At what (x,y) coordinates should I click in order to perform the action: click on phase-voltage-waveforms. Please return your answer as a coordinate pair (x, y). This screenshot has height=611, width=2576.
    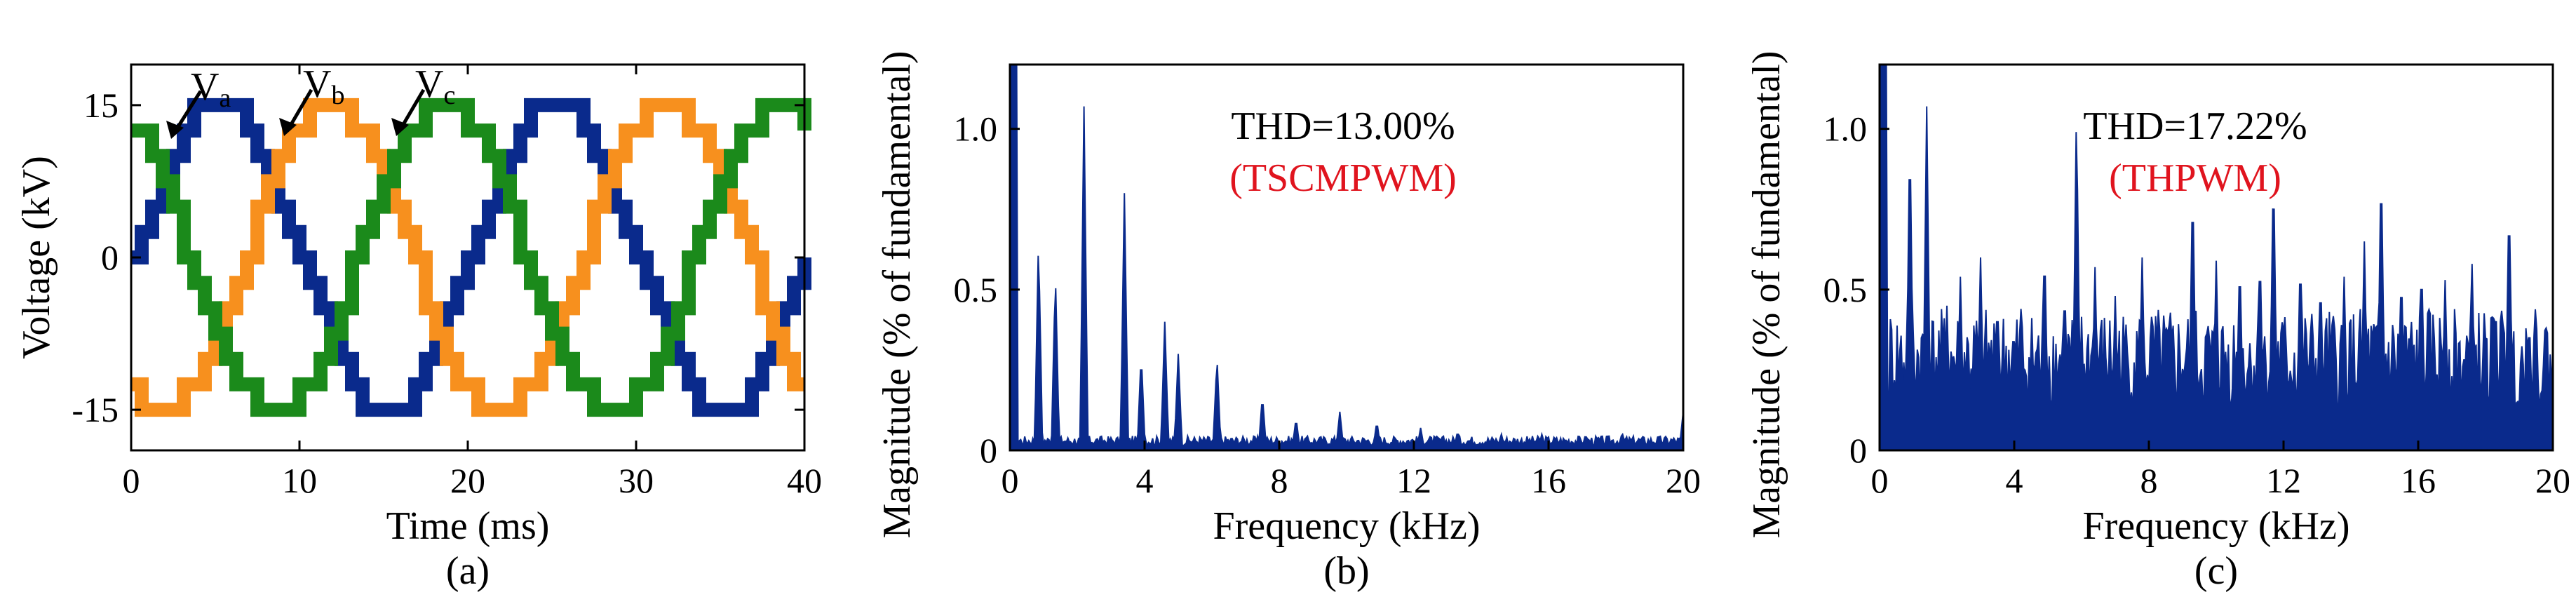
    Looking at the image, I should click on (471, 257).